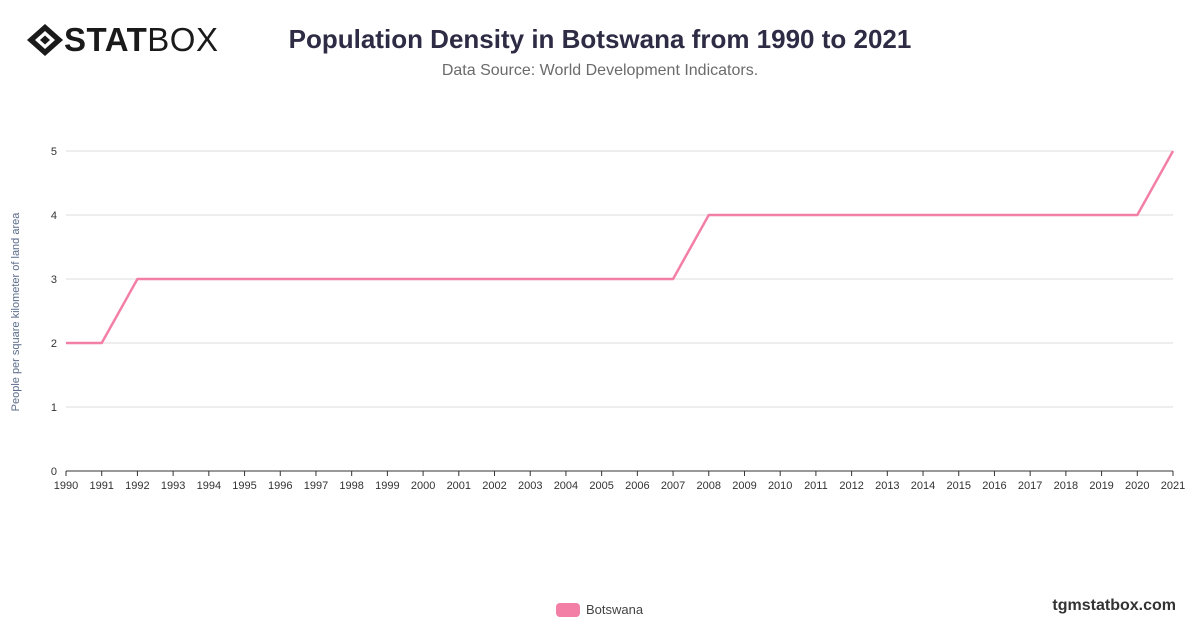 Image resolution: width=1200 pixels, height=628 pixels. What do you see at coordinates (316, 486) in the screenshot?
I see `x-tick-label: 1997` at bounding box center [316, 486].